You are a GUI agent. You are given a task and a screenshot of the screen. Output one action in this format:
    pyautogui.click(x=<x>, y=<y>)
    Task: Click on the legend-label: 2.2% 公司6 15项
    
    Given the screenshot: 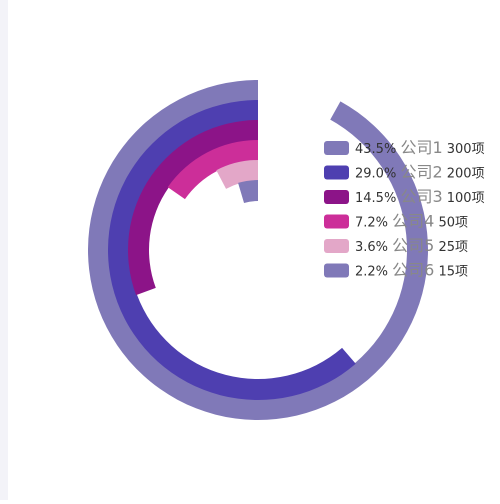 What is the action you would take?
    pyautogui.click(x=411, y=270)
    